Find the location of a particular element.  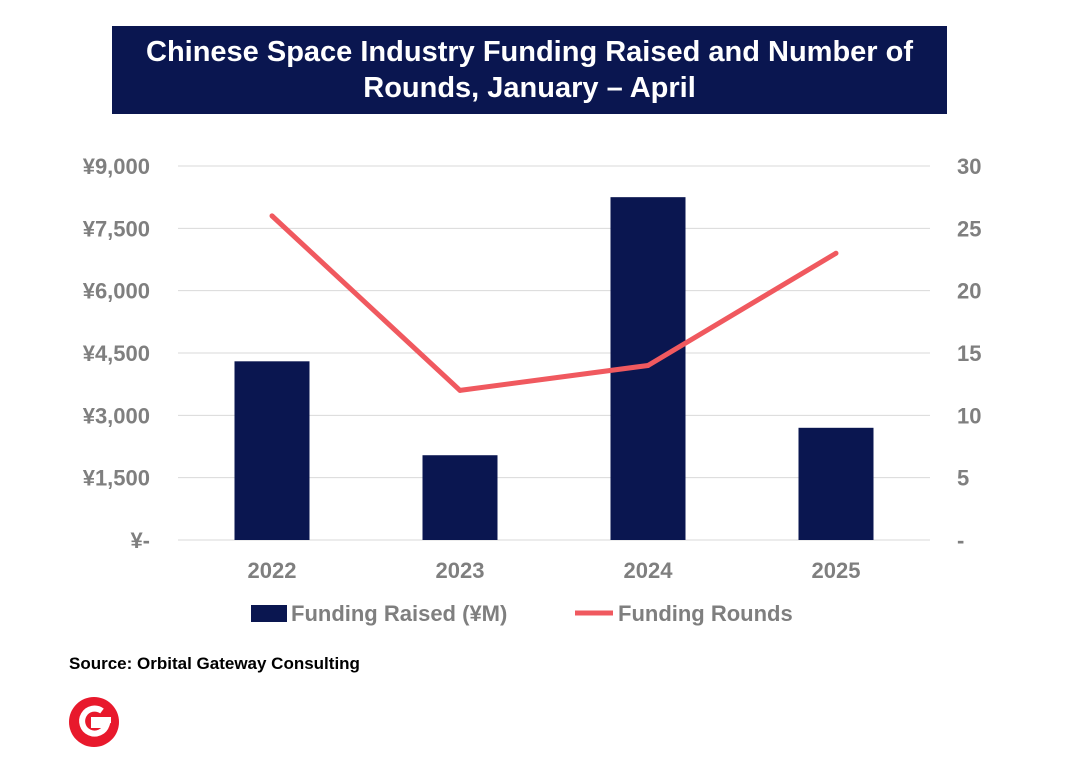

line-series is located at coordinates (554, 303).